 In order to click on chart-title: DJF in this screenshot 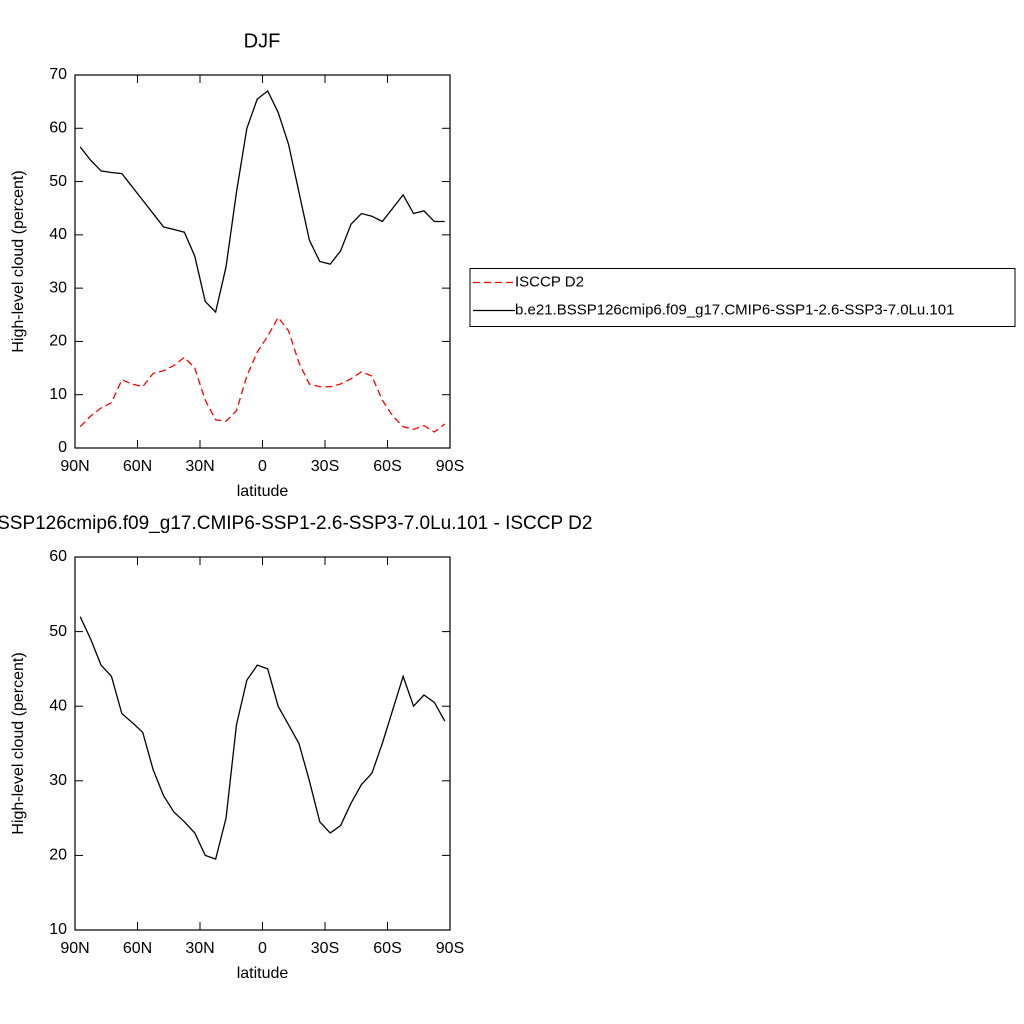, I will do `click(262, 41)`.